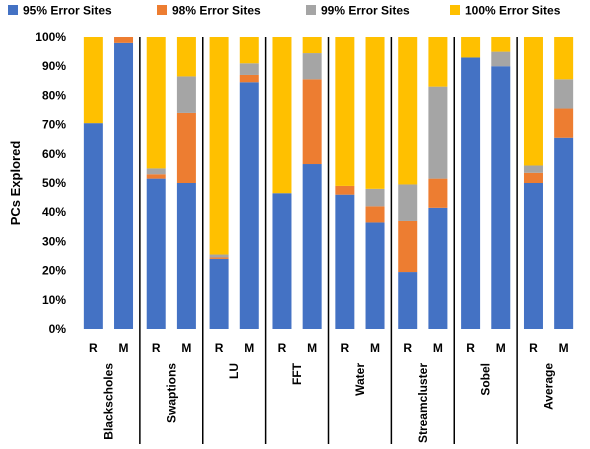 The image size is (590, 449). What do you see at coordinates (15, 183) in the screenshot?
I see `y-axis-title: PCs Explored` at bounding box center [15, 183].